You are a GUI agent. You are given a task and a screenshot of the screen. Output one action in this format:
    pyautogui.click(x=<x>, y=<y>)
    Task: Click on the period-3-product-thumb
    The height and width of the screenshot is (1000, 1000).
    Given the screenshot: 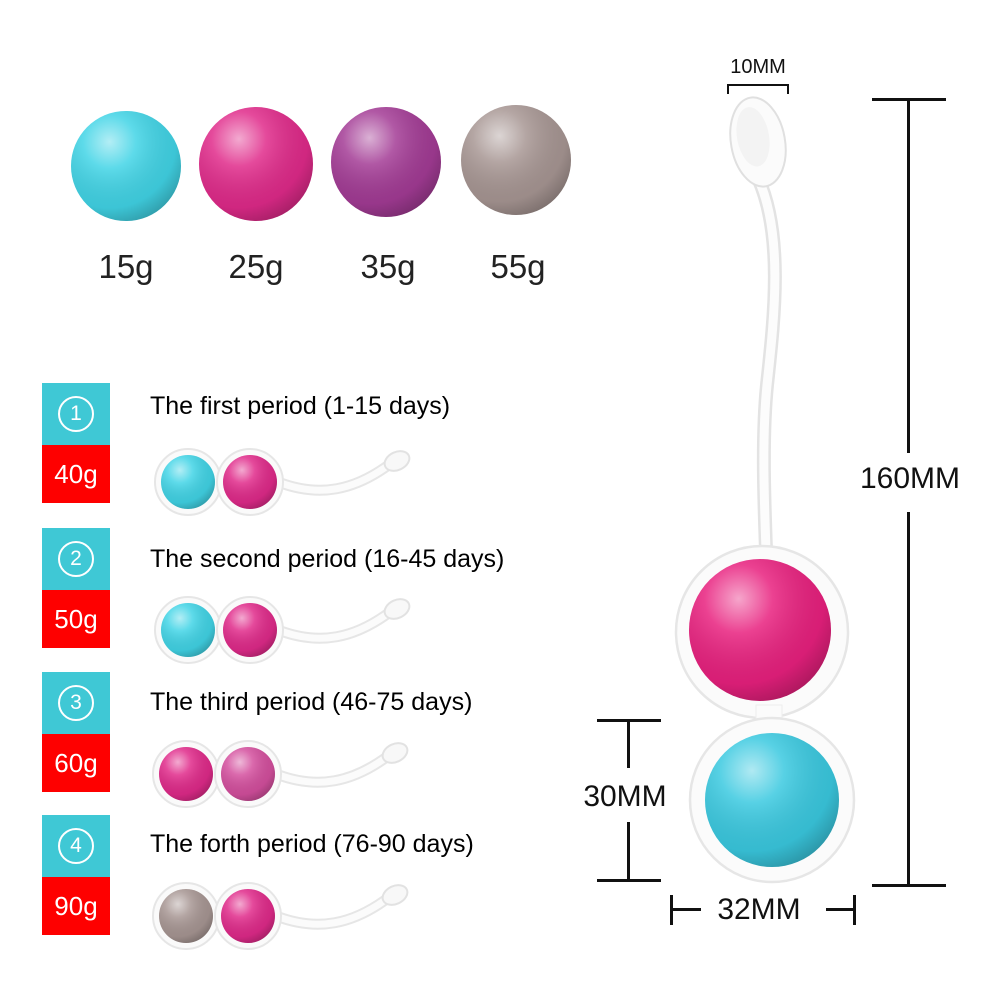 What is the action you would take?
    pyautogui.click(x=280, y=774)
    